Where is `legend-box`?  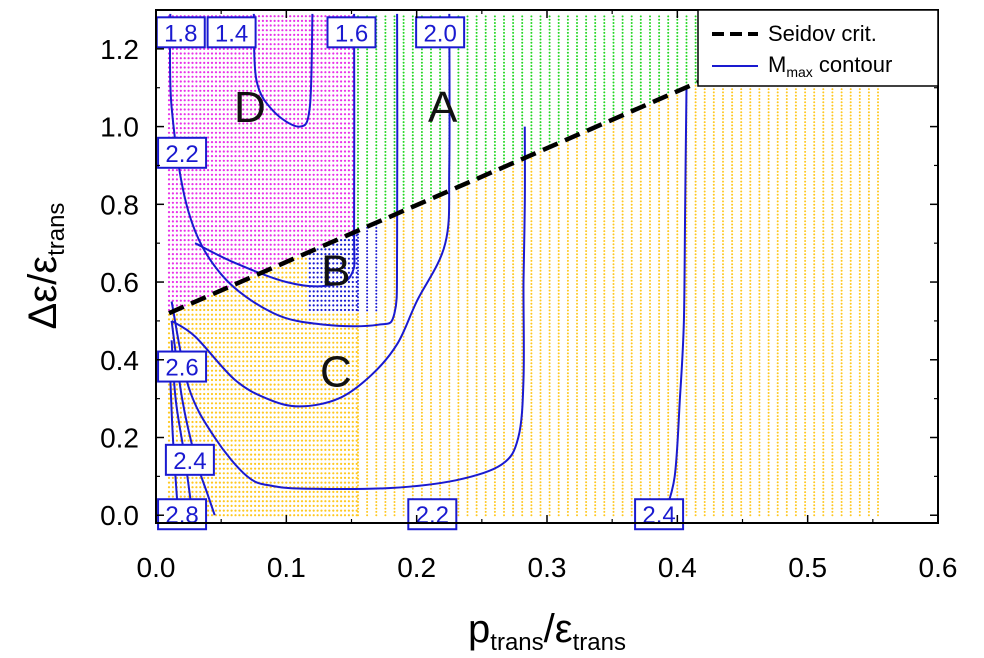
legend-box is located at coordinates (818, 48).